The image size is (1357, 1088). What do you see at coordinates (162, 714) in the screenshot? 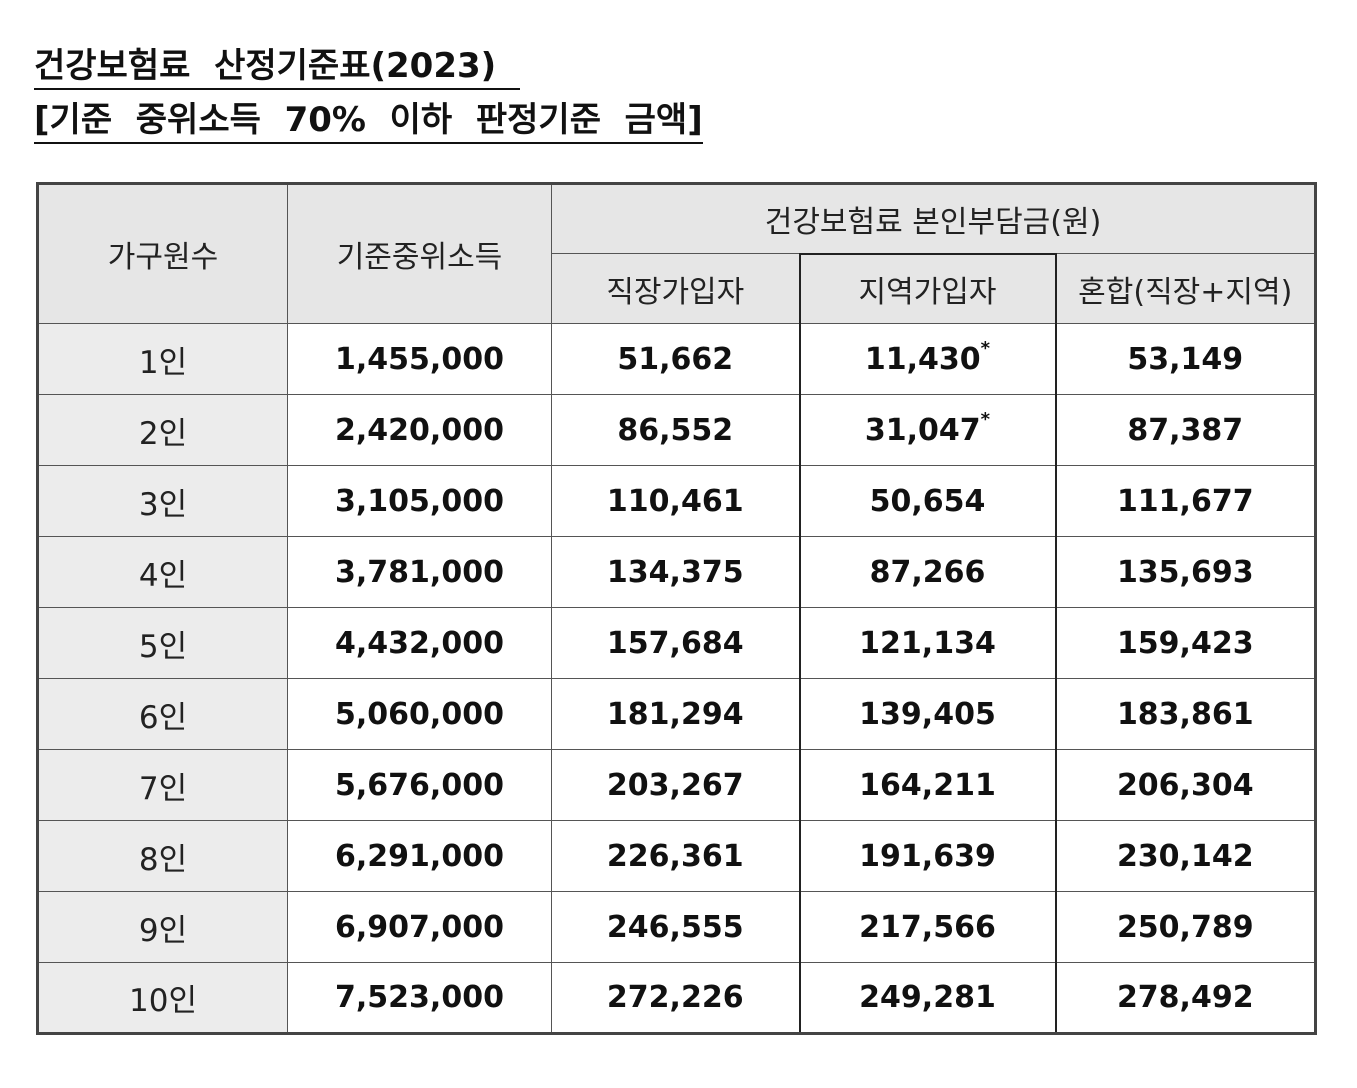
I see `household-size-cell: 6인` at bounding box center [162, 714].